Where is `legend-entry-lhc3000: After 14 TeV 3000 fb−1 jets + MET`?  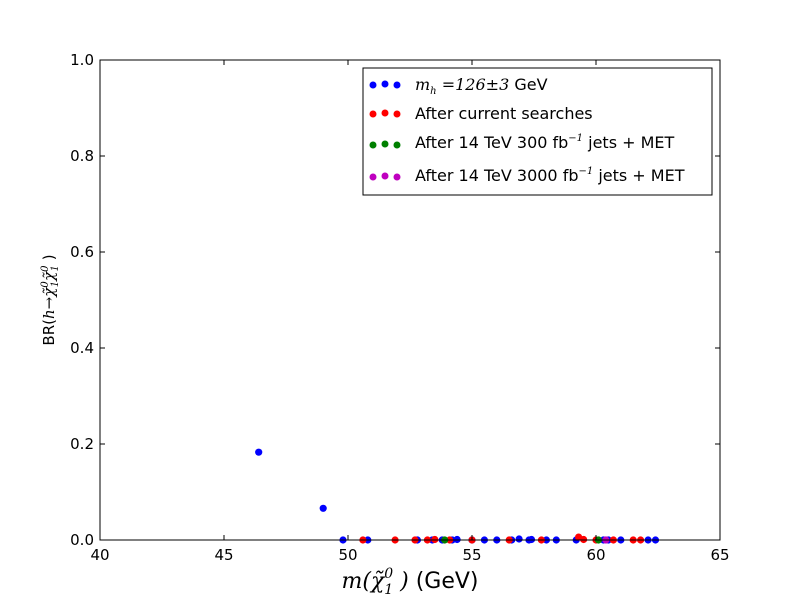 legend-entry-lhc3000: After 14 TeV 3000 fb−1 jets + MET is located at coordinates (527, 175).